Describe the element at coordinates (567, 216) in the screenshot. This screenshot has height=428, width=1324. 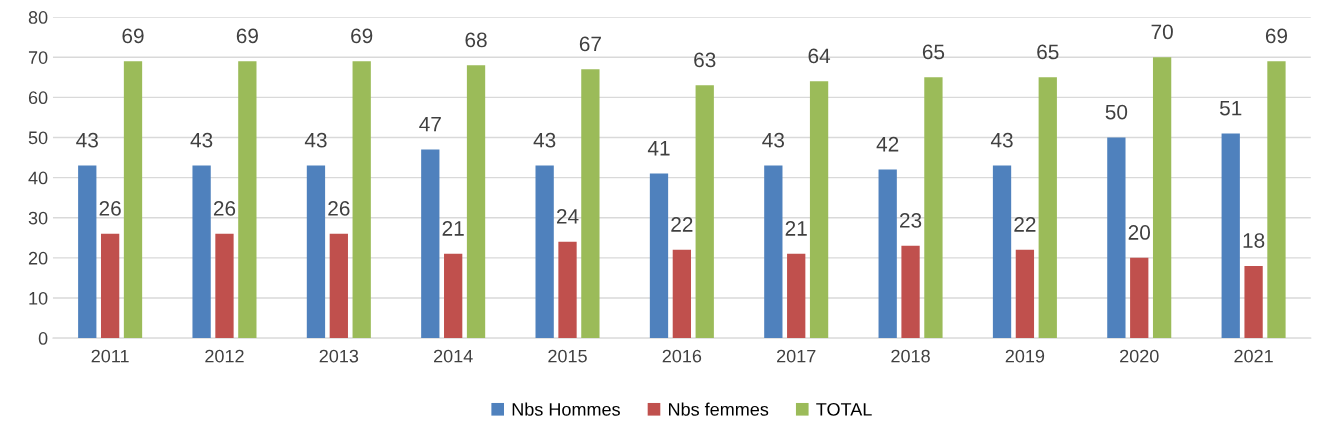
I see `data-label: 24` at that location.